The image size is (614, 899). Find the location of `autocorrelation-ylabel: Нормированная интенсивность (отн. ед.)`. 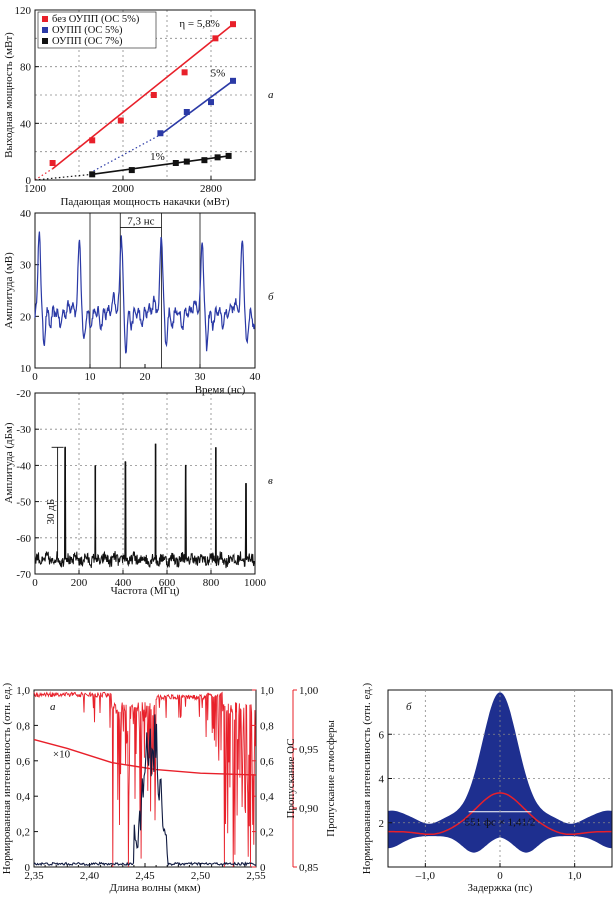

autocorrelation-ylabel: Нормированная интенсивность (отн. ед.) is located at coordinates (367, 778).